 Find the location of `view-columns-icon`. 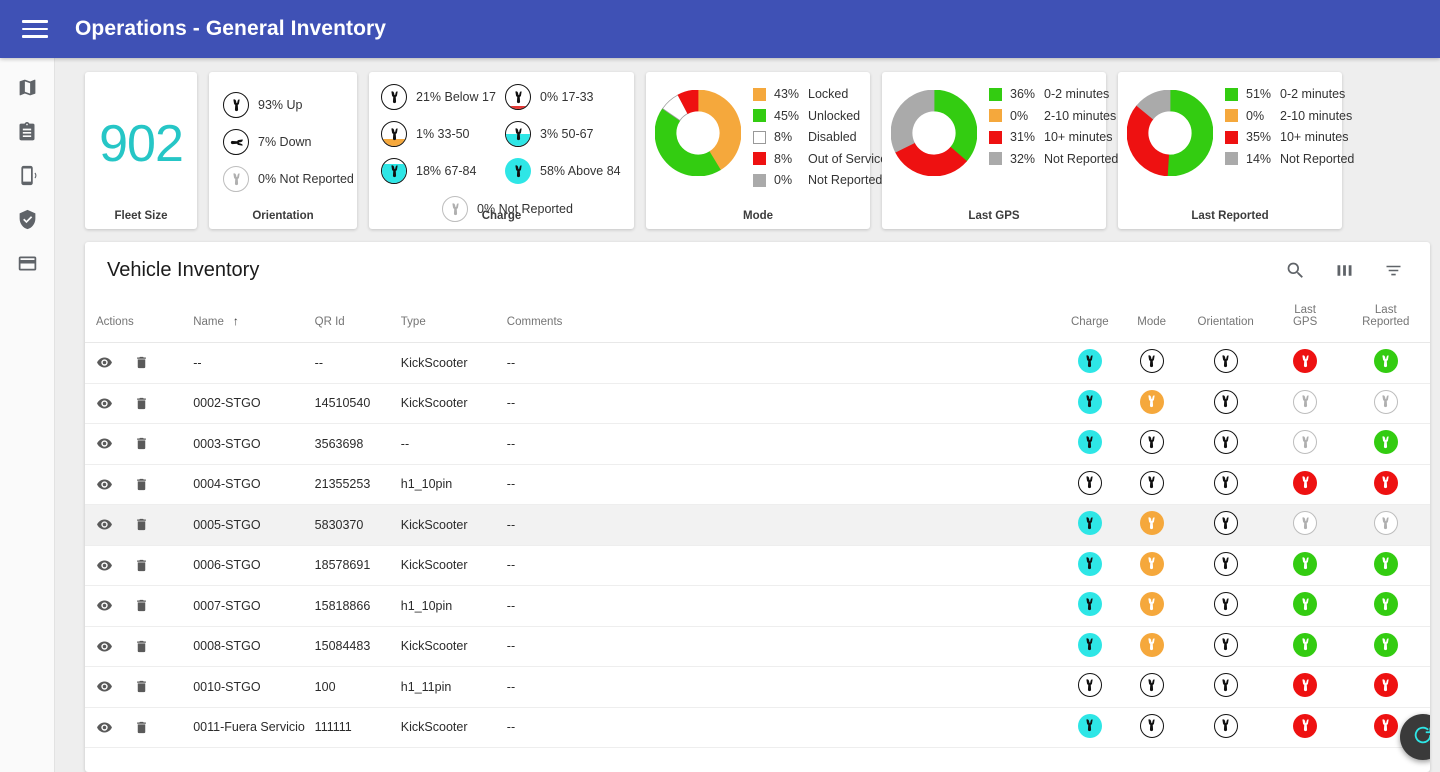

view-columns-icon is located at coordinates (1344, 270).